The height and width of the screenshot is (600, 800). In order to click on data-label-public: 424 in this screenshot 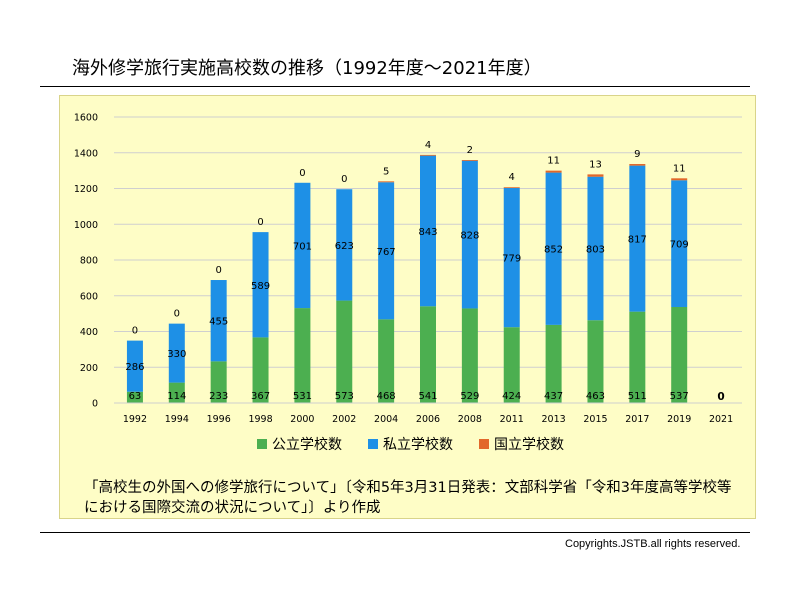, I will do `click(511, 396)`.